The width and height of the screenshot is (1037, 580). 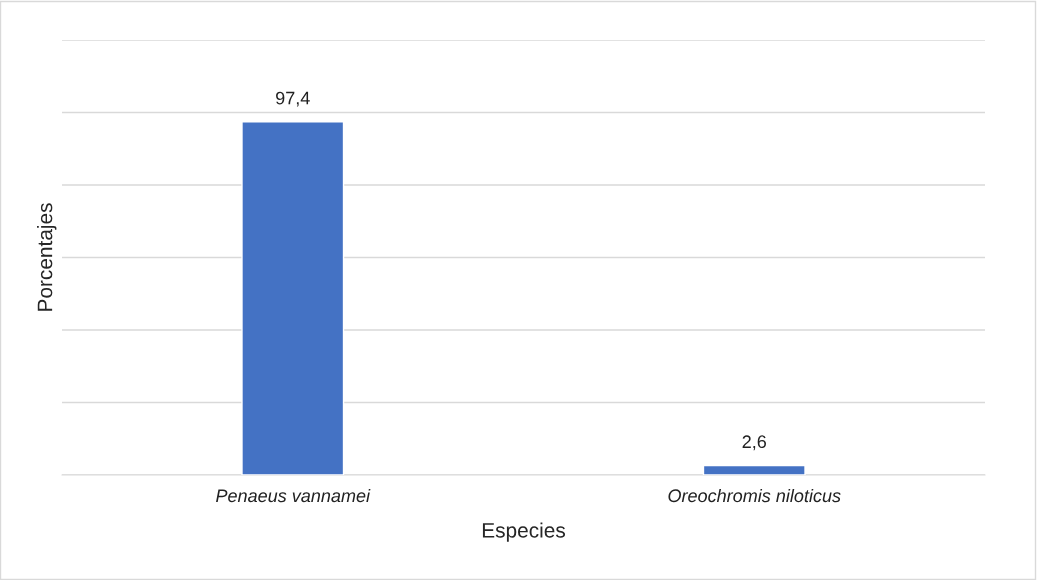 What do you see at coordinates (754, 443) in the screenshot?
I see `data-label: 2,6` at bounding box center [754, 443].